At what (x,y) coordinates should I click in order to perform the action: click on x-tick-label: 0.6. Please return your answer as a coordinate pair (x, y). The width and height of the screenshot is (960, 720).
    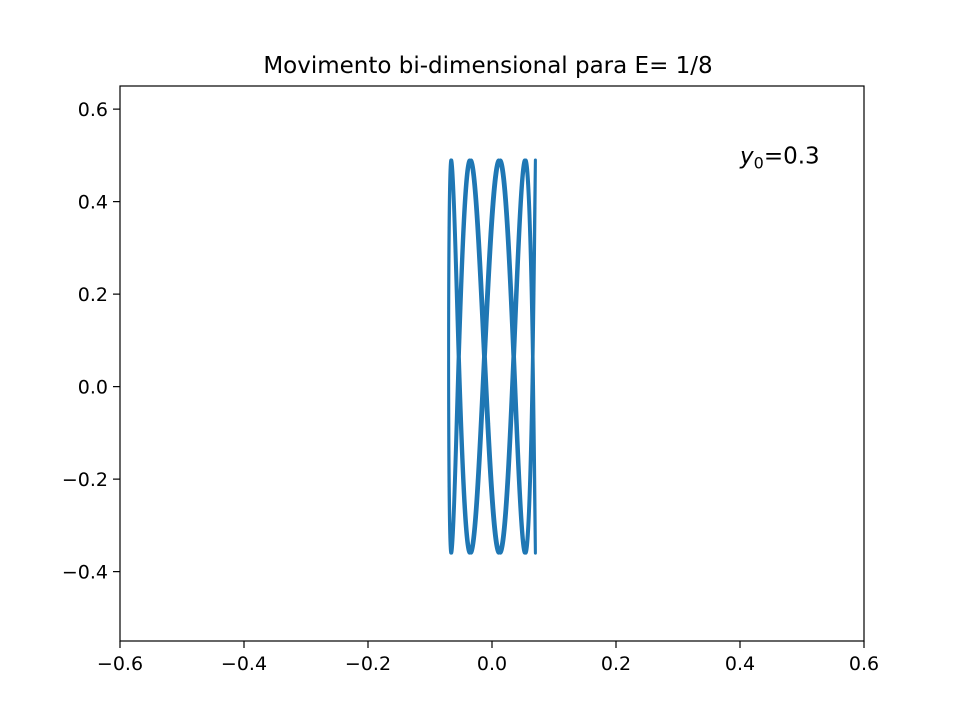
    Looking at the image, I should click on (864, 664).